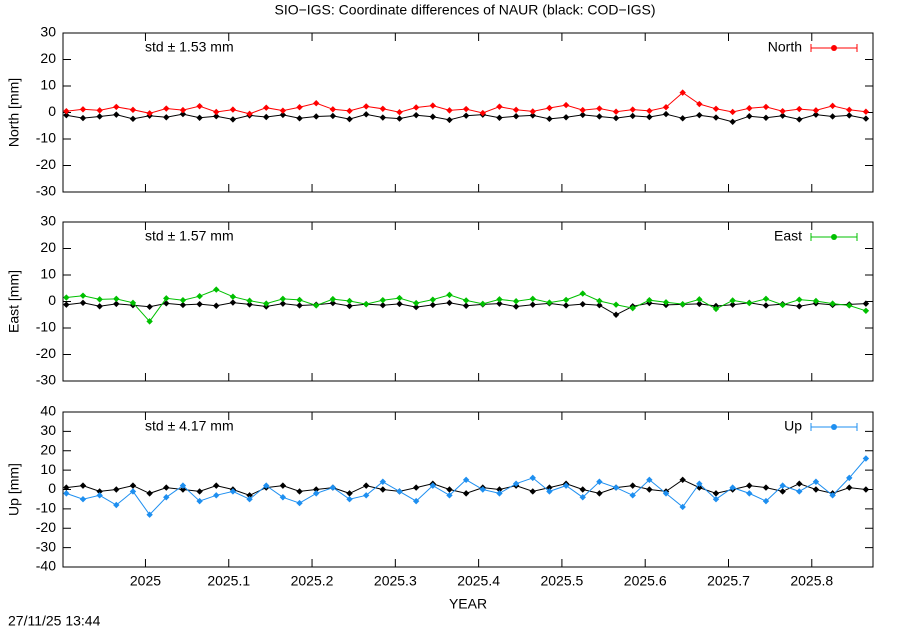 The width and height of the screenshot is (900, 630). Describe the element at coordinates (48, 411) in the screenshot. I see `y-tick-label: 40` at that location.